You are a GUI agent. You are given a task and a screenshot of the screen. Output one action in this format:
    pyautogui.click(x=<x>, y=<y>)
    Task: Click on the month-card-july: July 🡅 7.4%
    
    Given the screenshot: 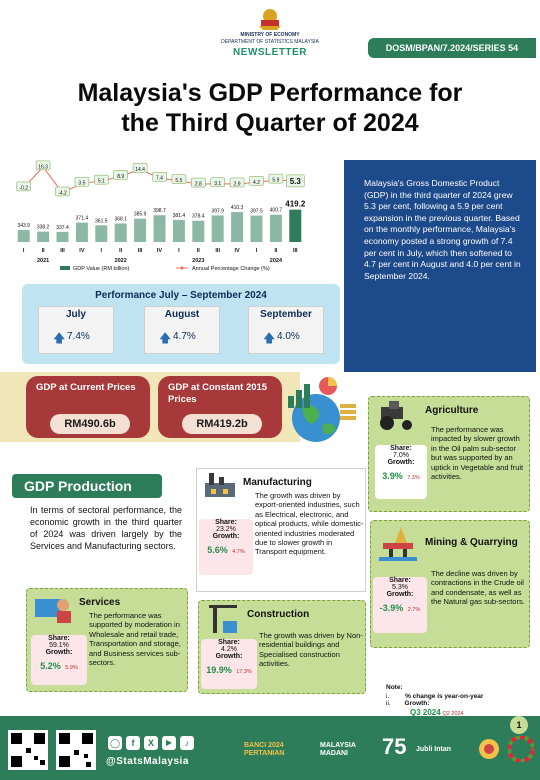 What is the action you would take?
    pyautogui.click(x=76, y=330)
    